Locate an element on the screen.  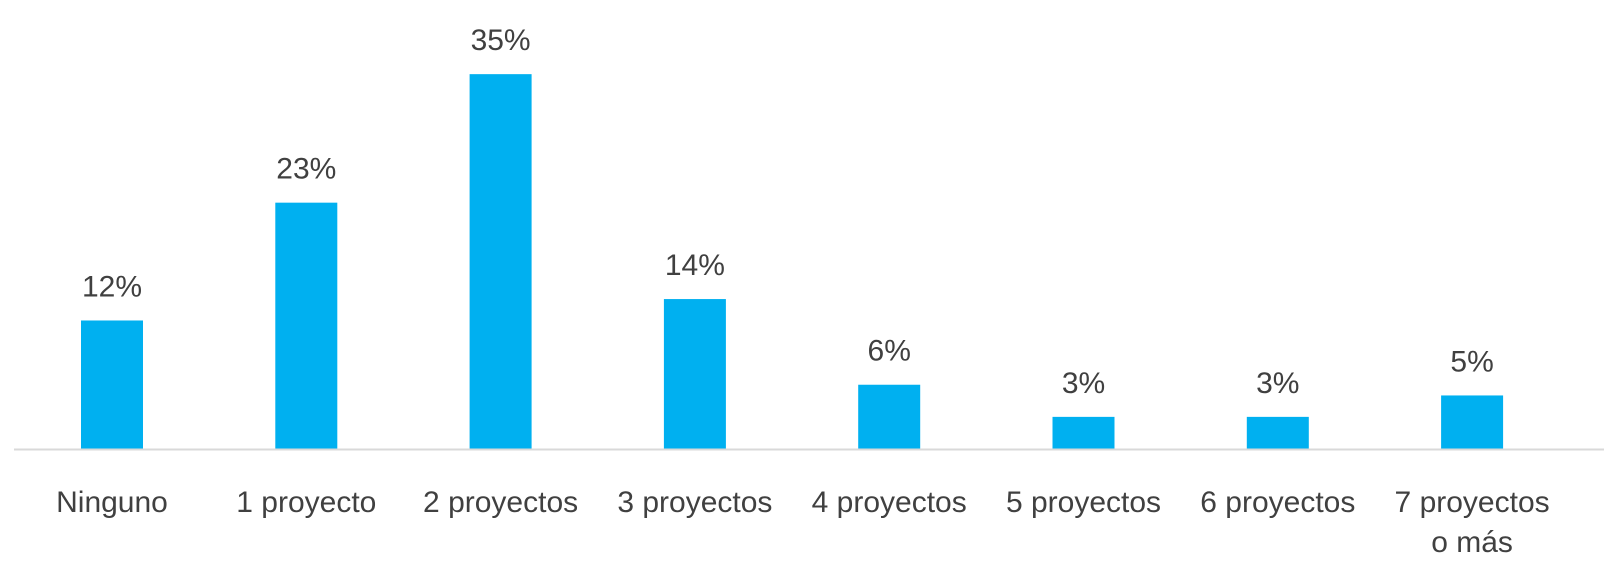
data-label: 12% is located at coordinates (112, 286).